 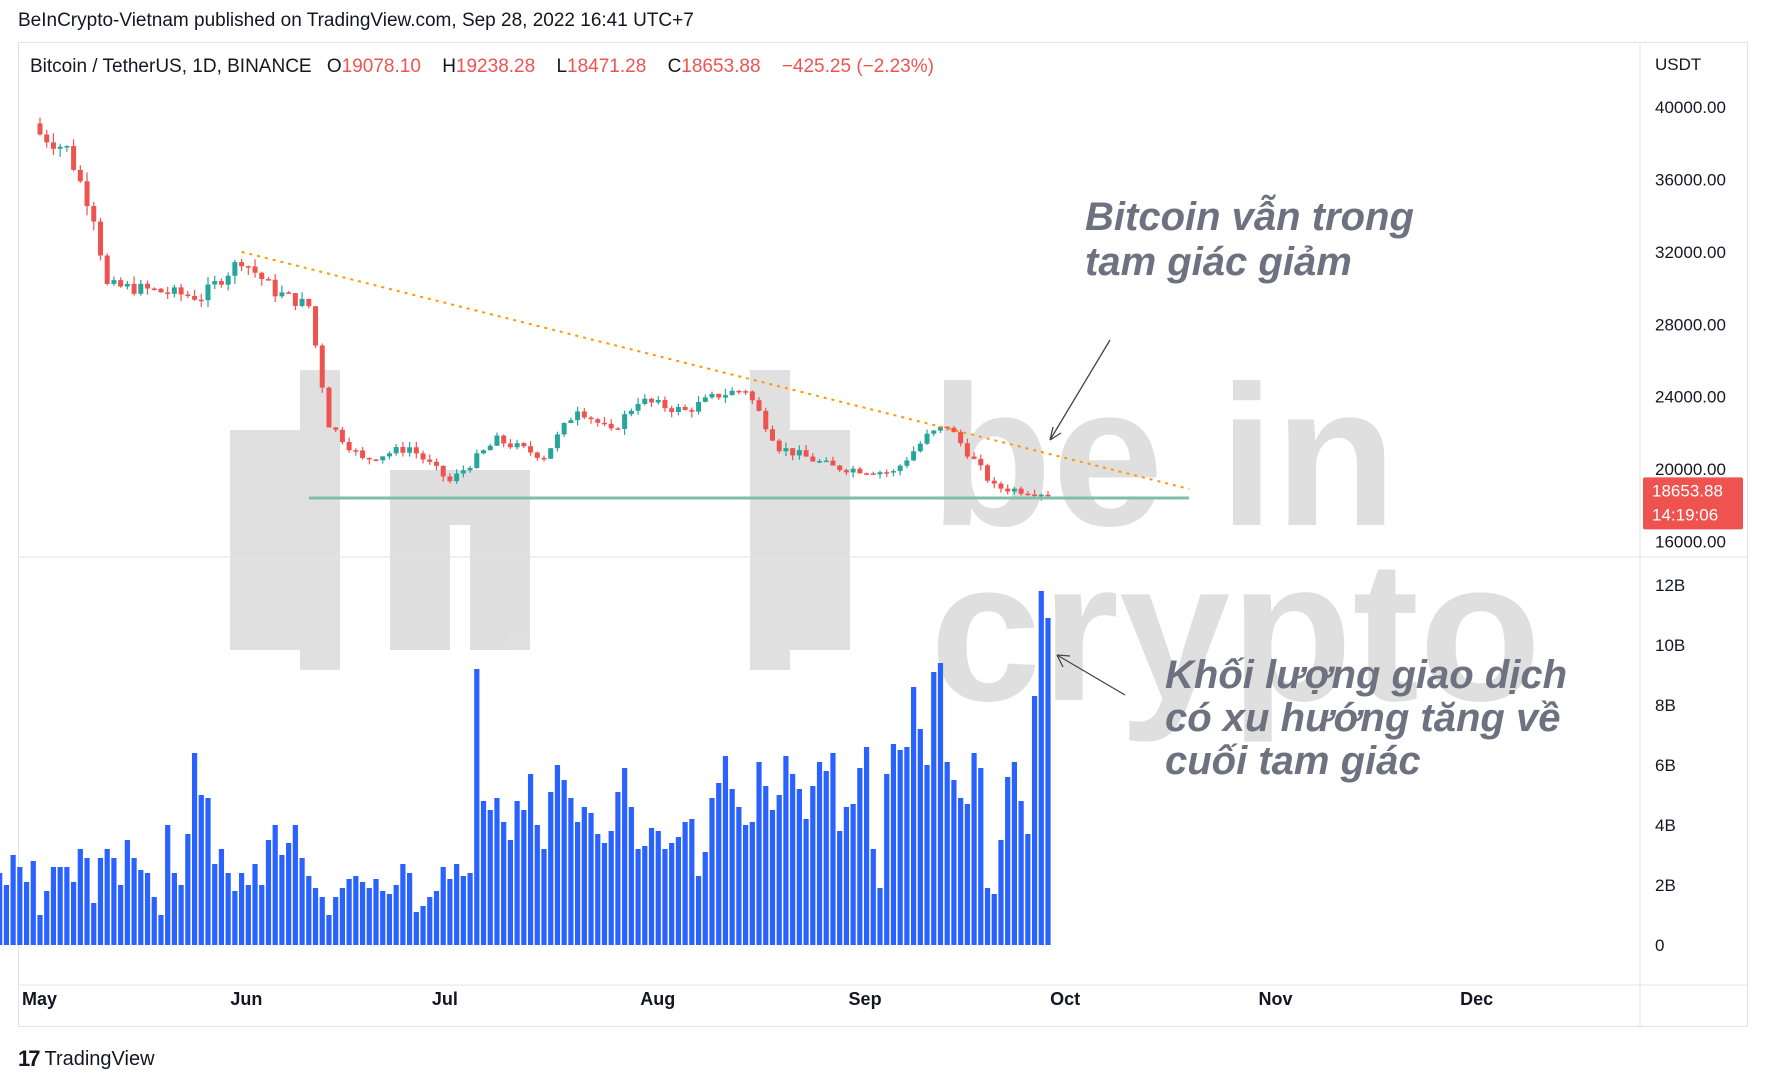 What do you see at coordinates (1690, 180) in the screenshot?
I see `price-axis-tick: 36000.00` at bounding box center [1690, 180].